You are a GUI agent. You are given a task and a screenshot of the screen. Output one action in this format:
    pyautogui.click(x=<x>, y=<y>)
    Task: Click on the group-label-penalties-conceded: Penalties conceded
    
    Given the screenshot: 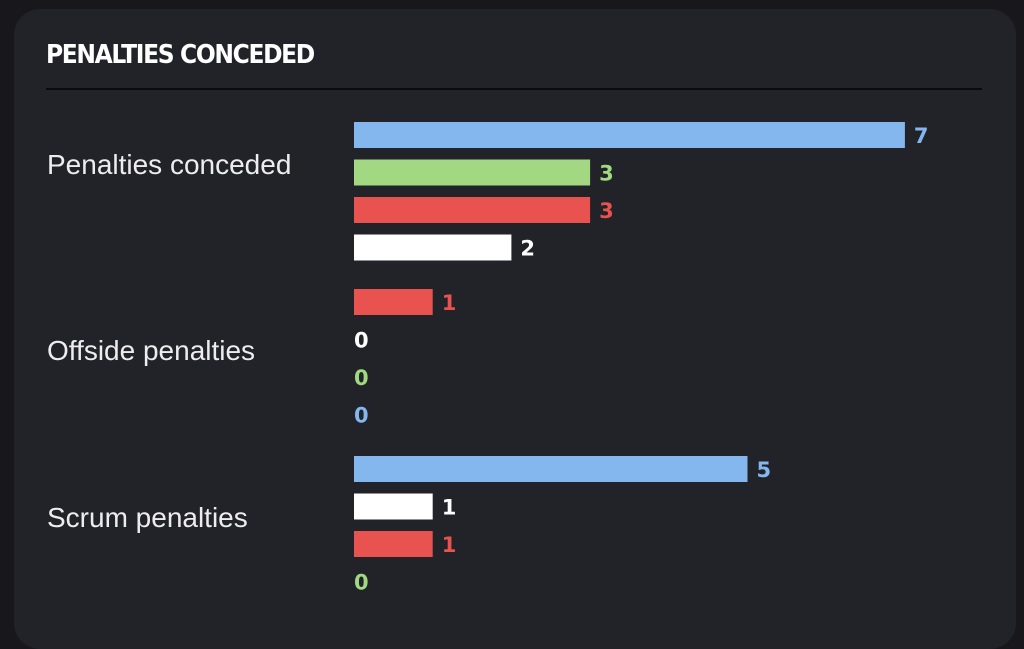 What is the action you would take?
    pyautogui.click(x=169, y=164)
    